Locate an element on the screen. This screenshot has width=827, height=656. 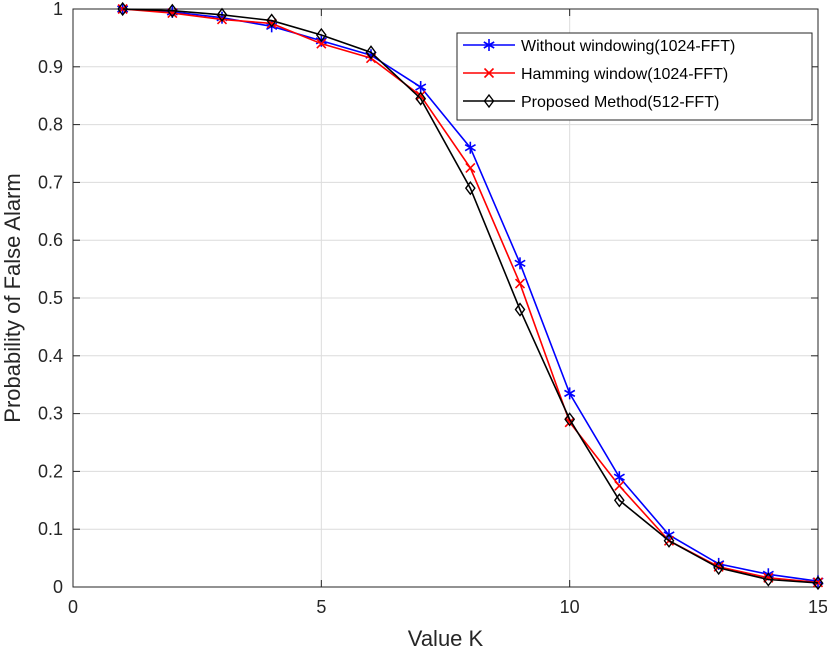
y-tick-label: 0.9 is located at coordinates (50, 67).